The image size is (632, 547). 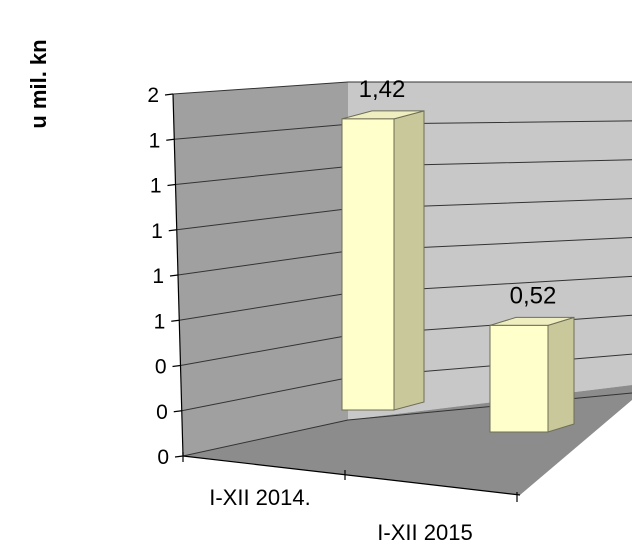 I want to click on y-axis-label: u mil. kn, so click(x=38, y=83).